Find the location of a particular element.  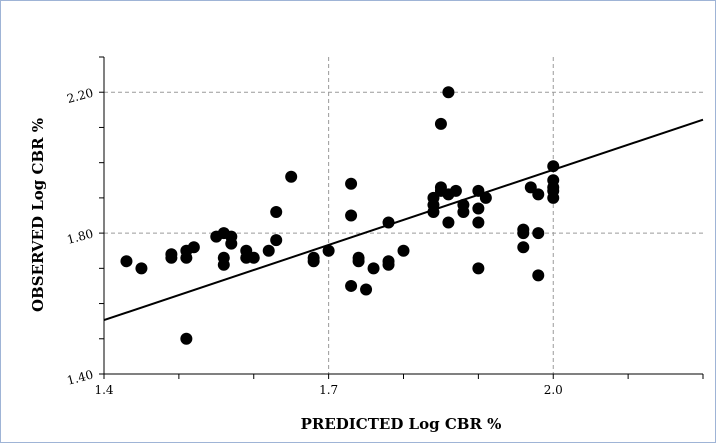

y-tick-label: 2.20 is located at coordinates (79, 96).